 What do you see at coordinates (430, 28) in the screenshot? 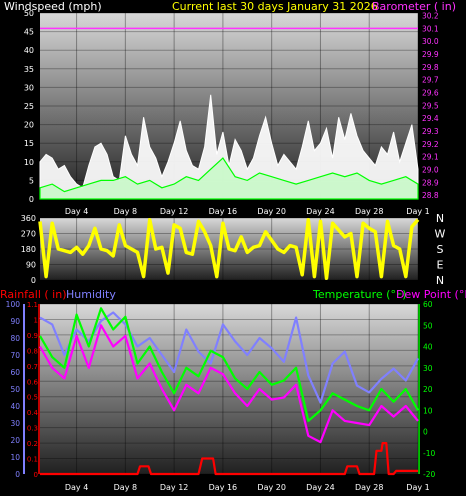
I see `y-right-tick-label: 30.1` at bounding box center [430, 28].